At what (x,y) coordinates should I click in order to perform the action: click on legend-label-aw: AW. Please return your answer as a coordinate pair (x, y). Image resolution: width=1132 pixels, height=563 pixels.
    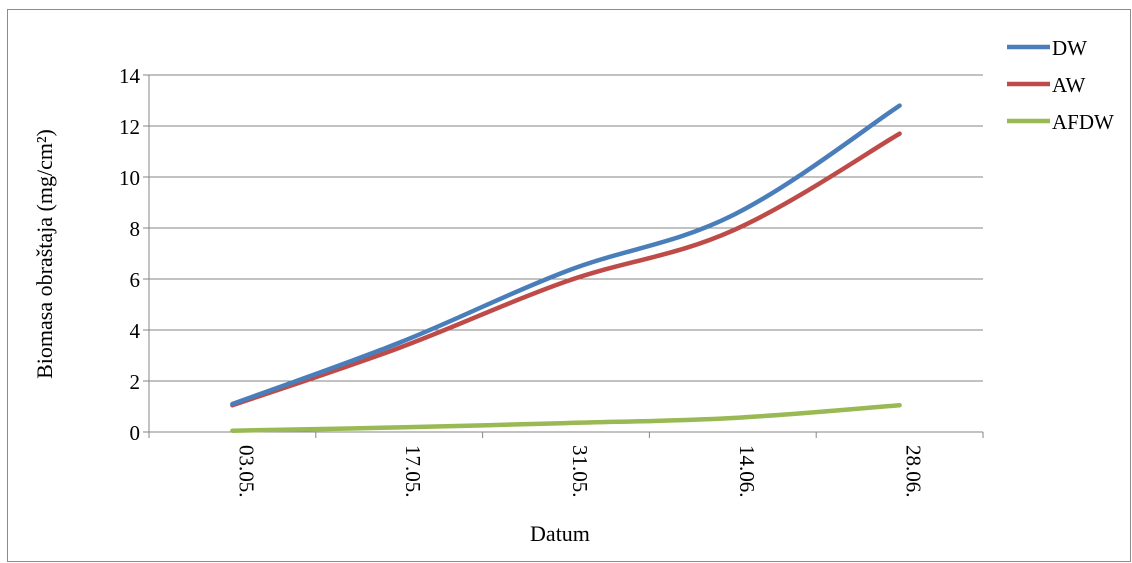
    Looking at the image, I should click on (1068, 85).